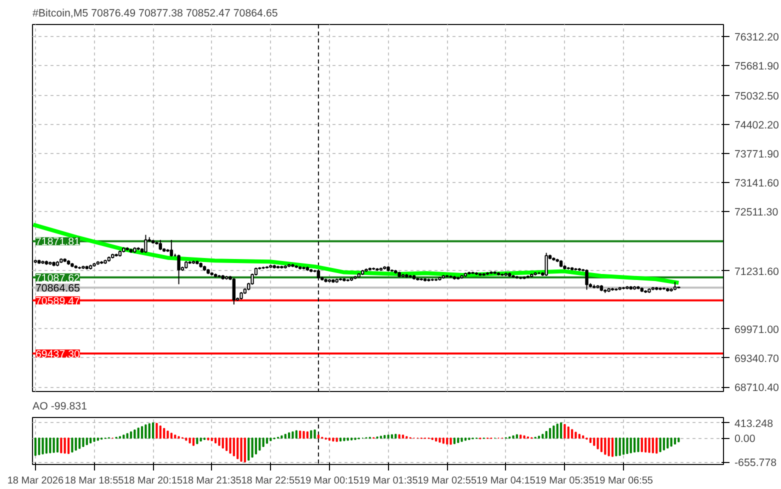 The height and width of the screenshot is (489, 781). Describe the element at coordinates (757, 330) in the screenshot. I see `y-tick-label: 69971.00` at that location.